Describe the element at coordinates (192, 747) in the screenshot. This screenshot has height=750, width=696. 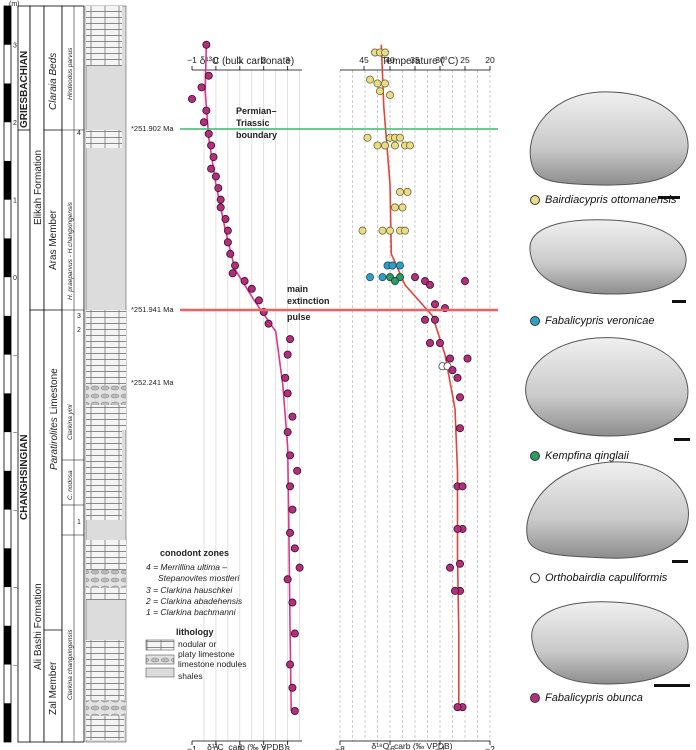
I see `carbon-tick-label: −1` at that location.